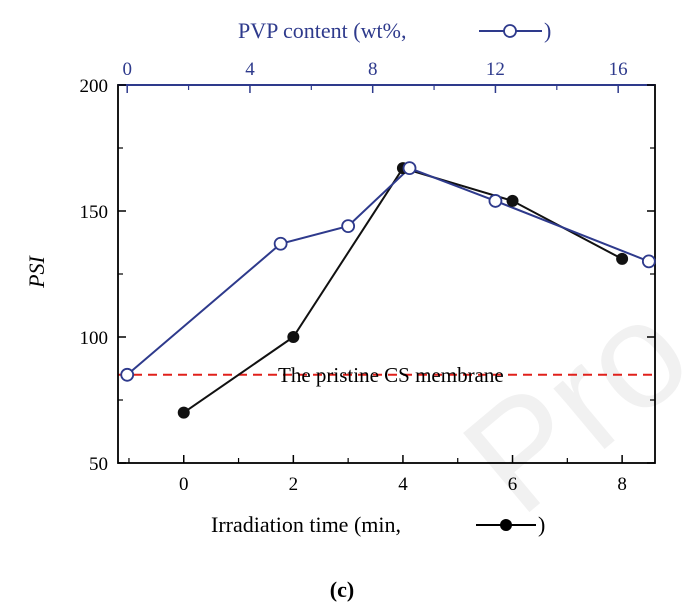 The height and width of the screenshot is (613, 692). What do you see at coordinates (547, 30) in the screenshot?
I see `top-axis-title-suffix: )` at bounding box center [547, 30].